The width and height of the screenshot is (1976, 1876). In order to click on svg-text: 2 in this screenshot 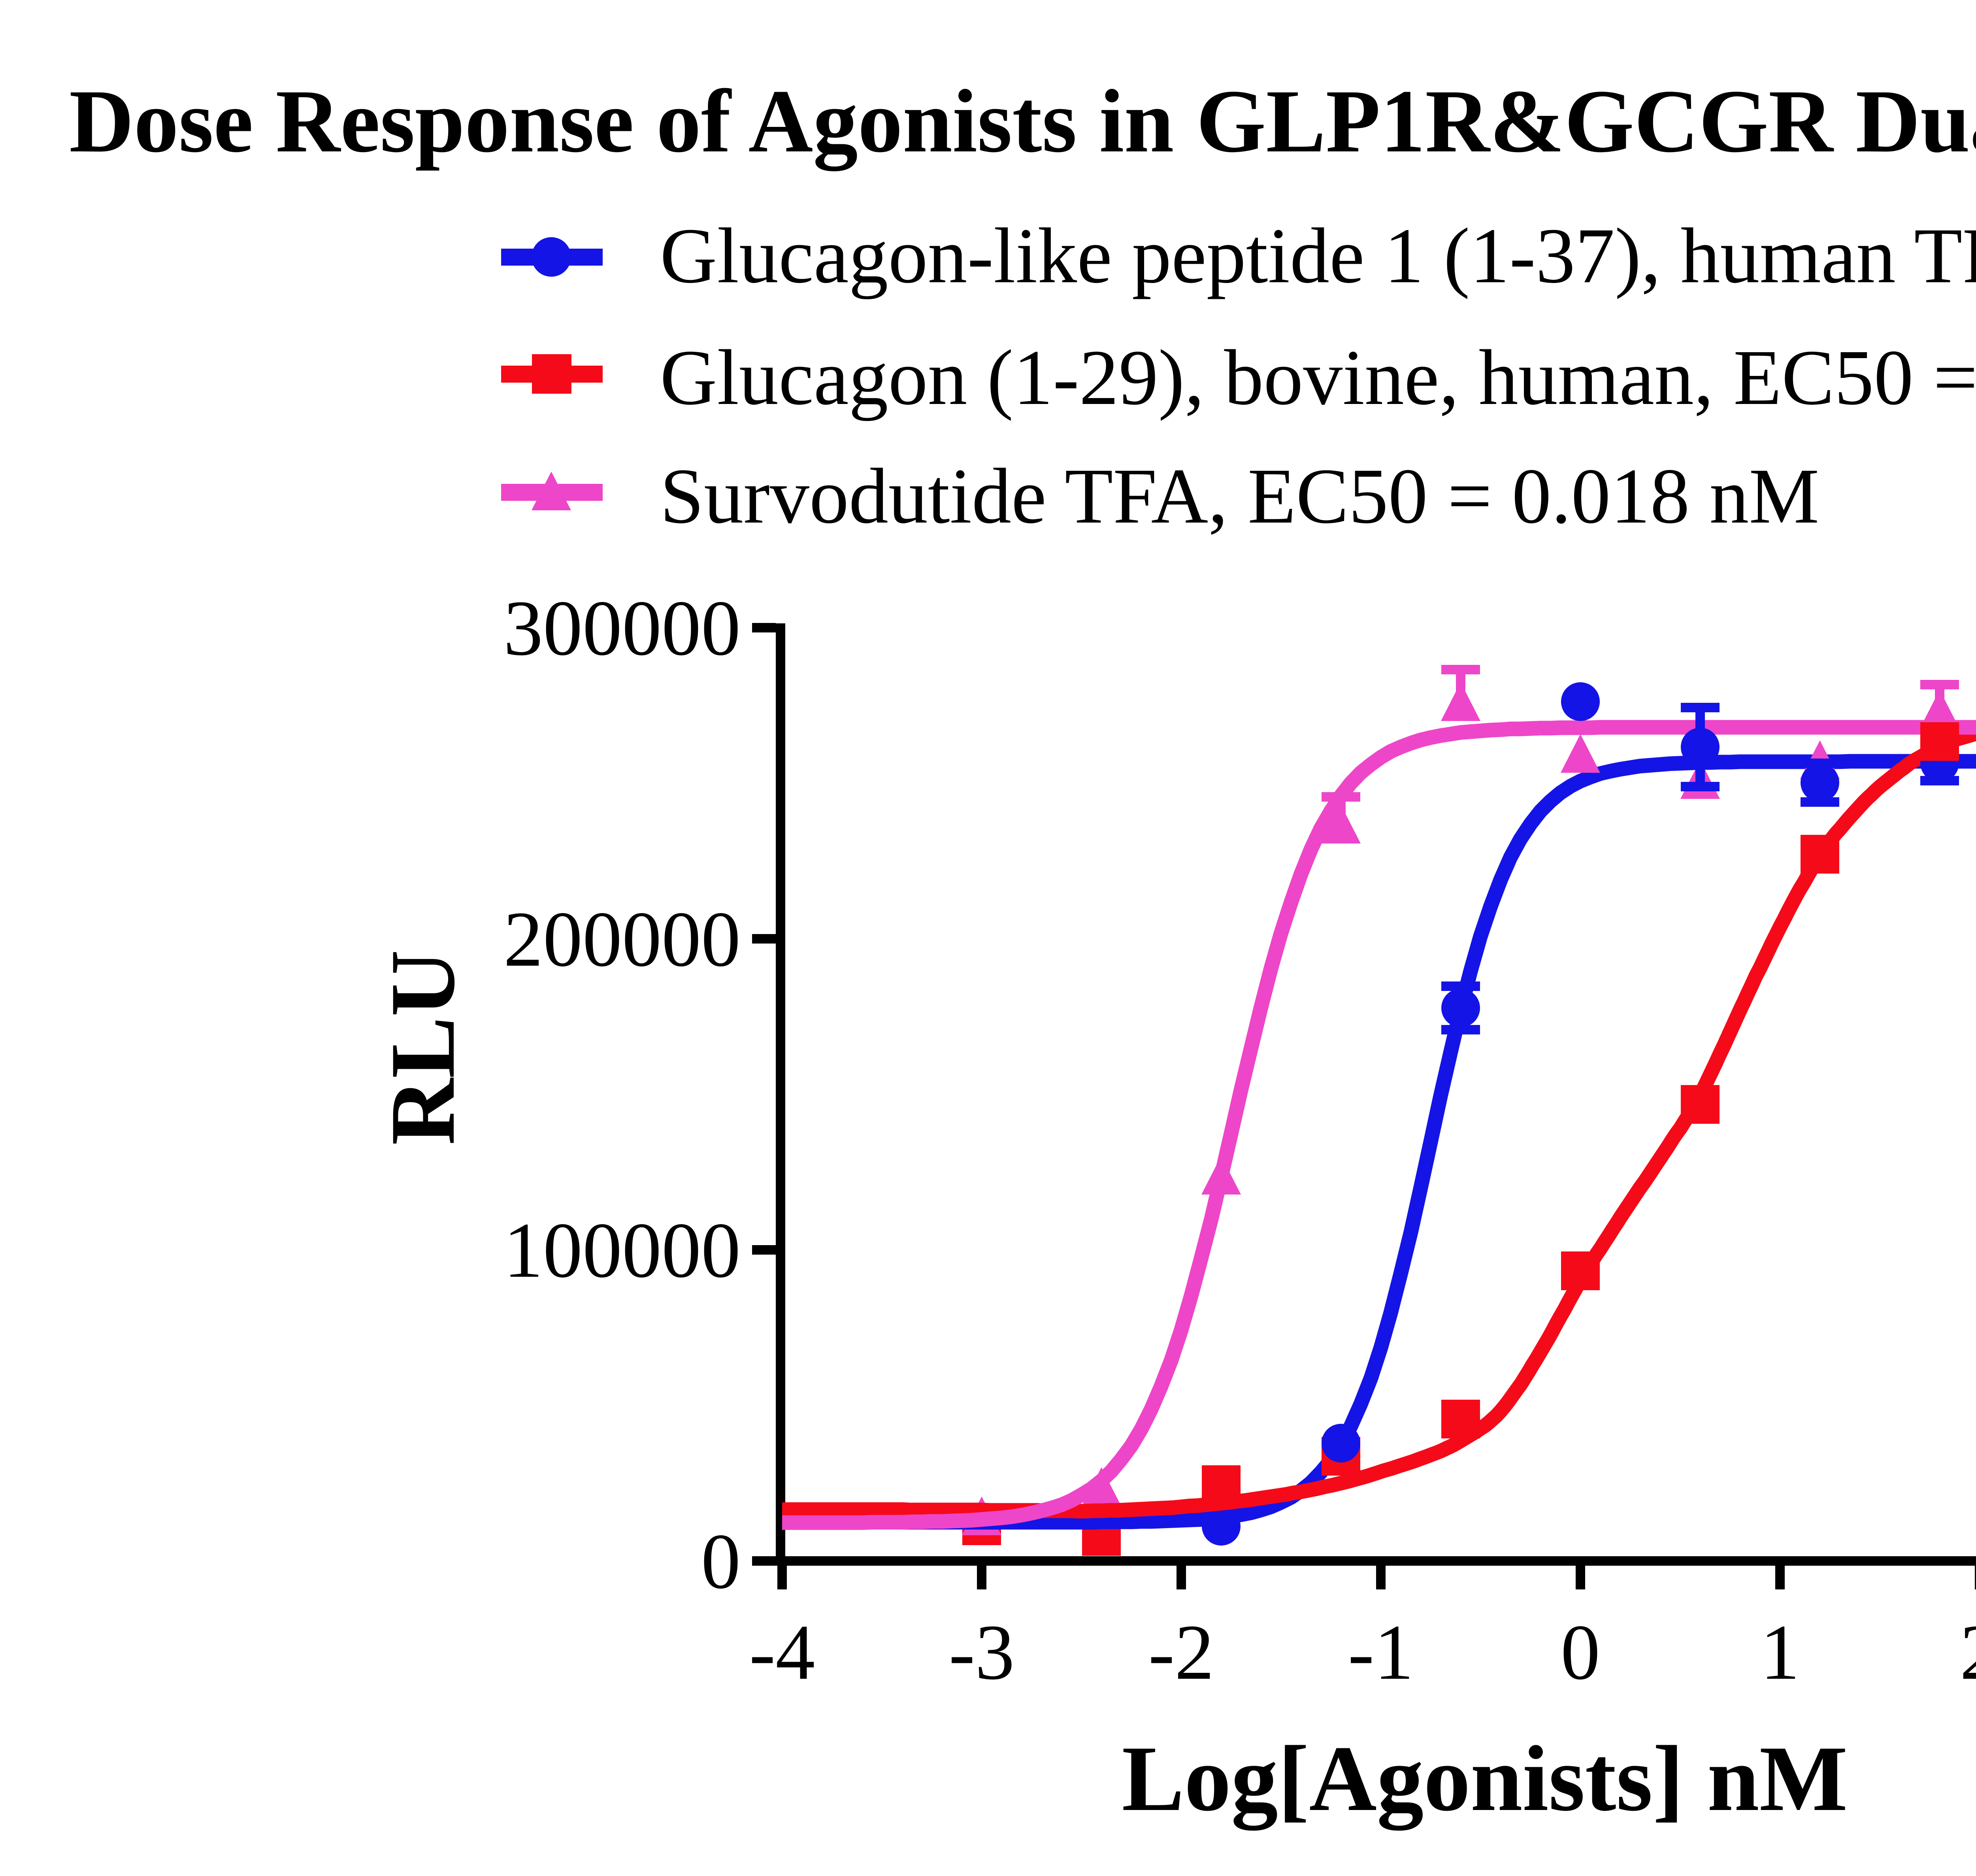, I will do `click(1968, 1652)`.